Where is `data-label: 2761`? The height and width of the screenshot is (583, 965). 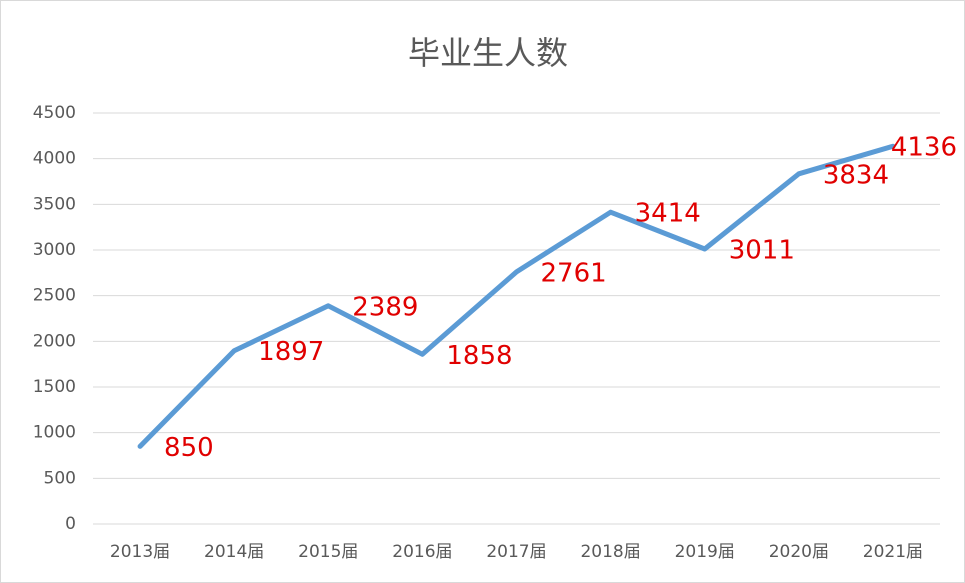
data-label: 2761 is located at coordinates (574, 273).